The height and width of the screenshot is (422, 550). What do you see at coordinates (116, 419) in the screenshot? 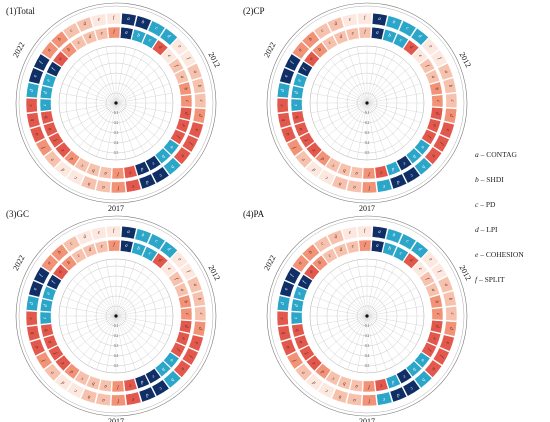
I see `year-label-2017: 2017` at bounding box center [116, 419].